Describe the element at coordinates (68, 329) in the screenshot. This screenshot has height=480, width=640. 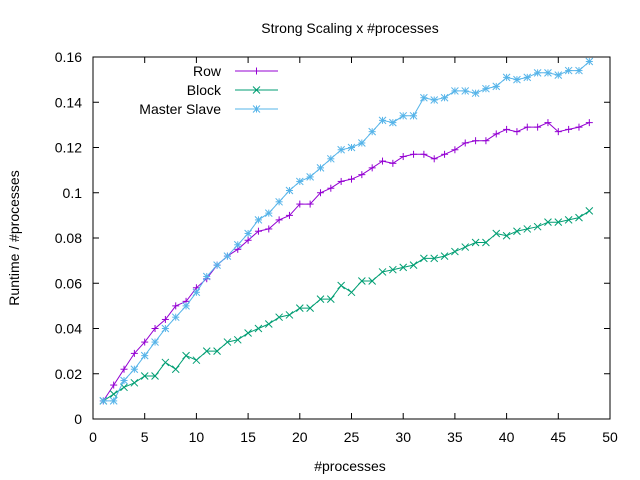
I see `y-tick-label: 0.04` at that location.